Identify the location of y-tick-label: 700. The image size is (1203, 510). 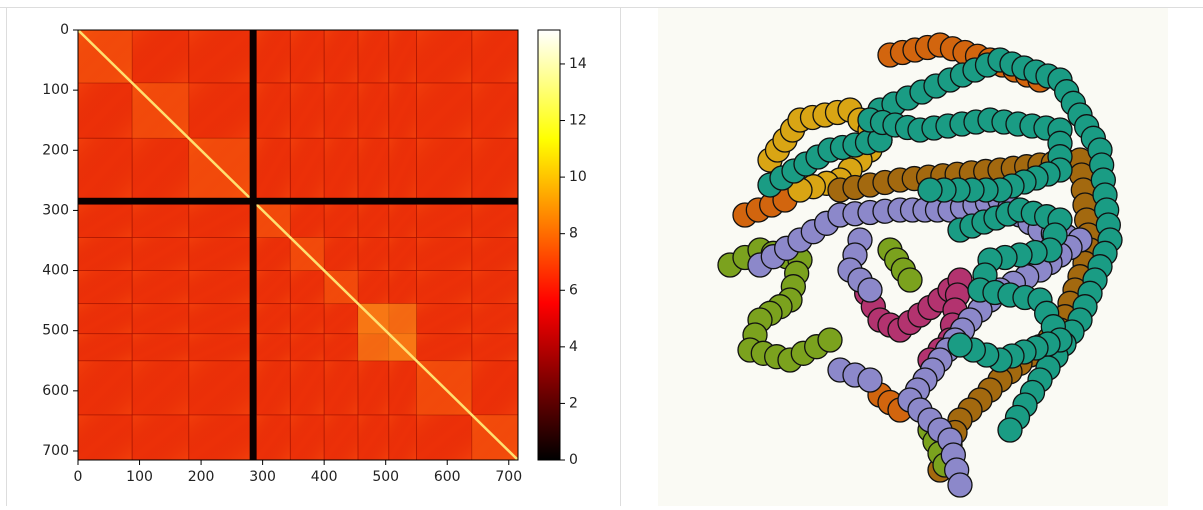
(55, 451).